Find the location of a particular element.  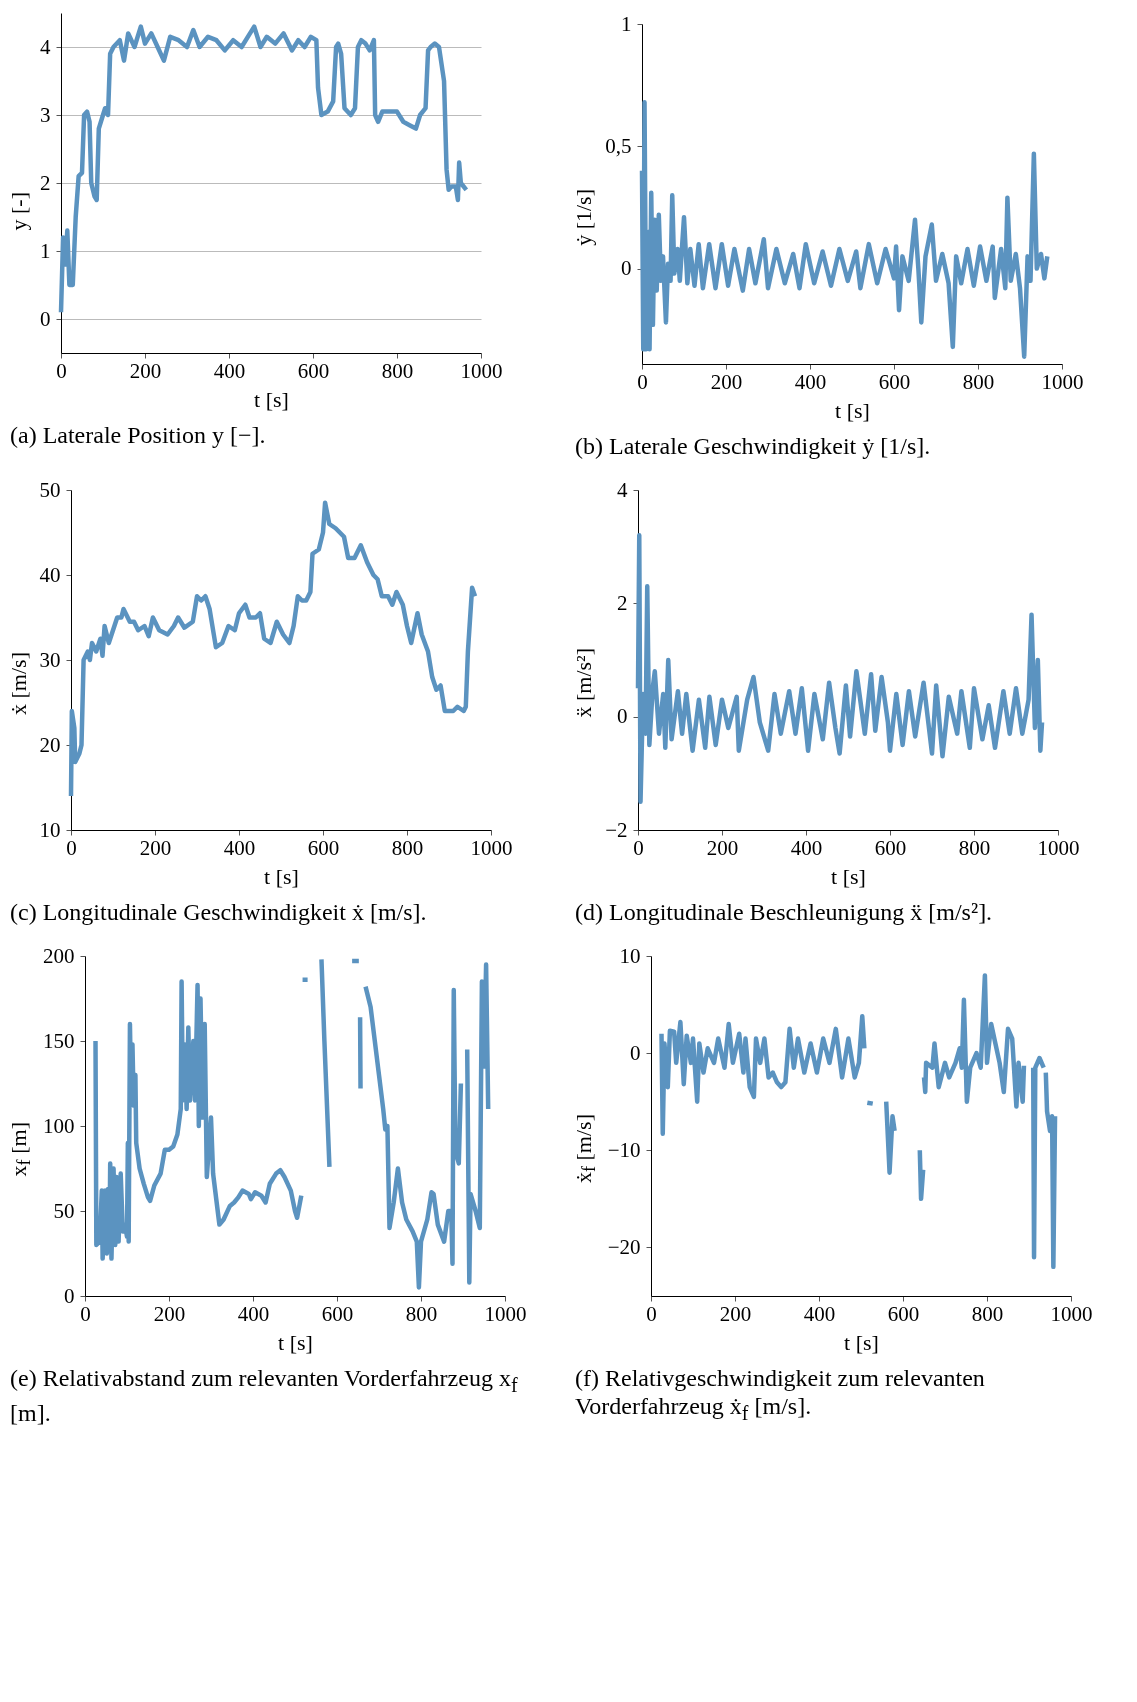

y-tick-label: 100 is located at coordinates (59, 1125).